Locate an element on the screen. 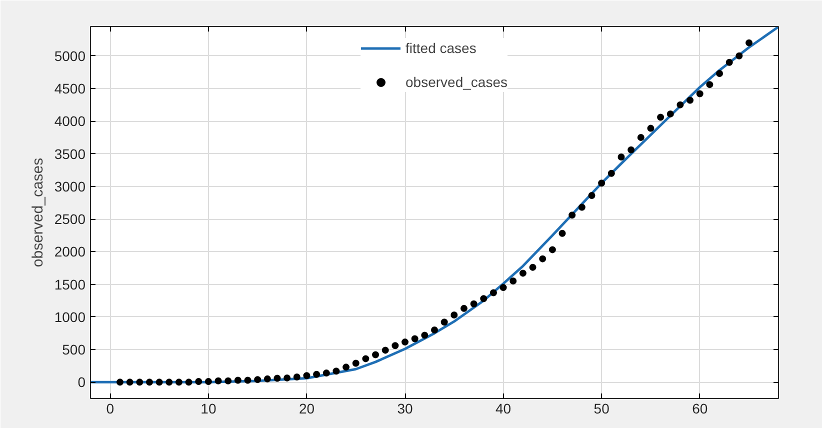 The image size is (822, 428). y-axis-title: observed_cases is located at coordinates (37, 213).